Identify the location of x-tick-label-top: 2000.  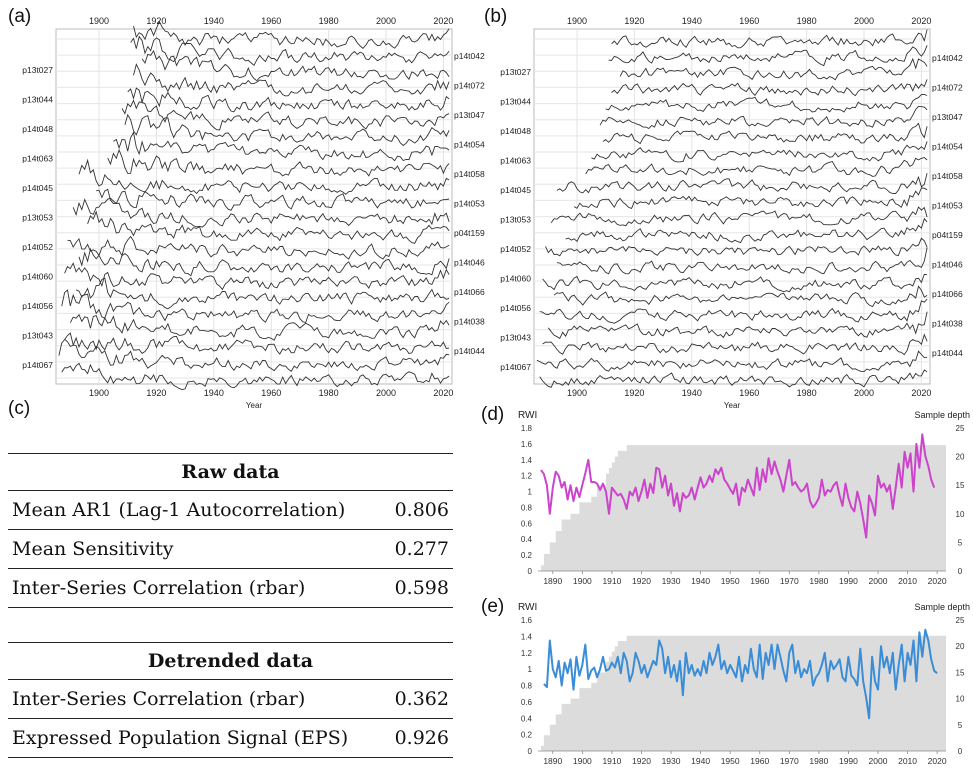
(864, 21).